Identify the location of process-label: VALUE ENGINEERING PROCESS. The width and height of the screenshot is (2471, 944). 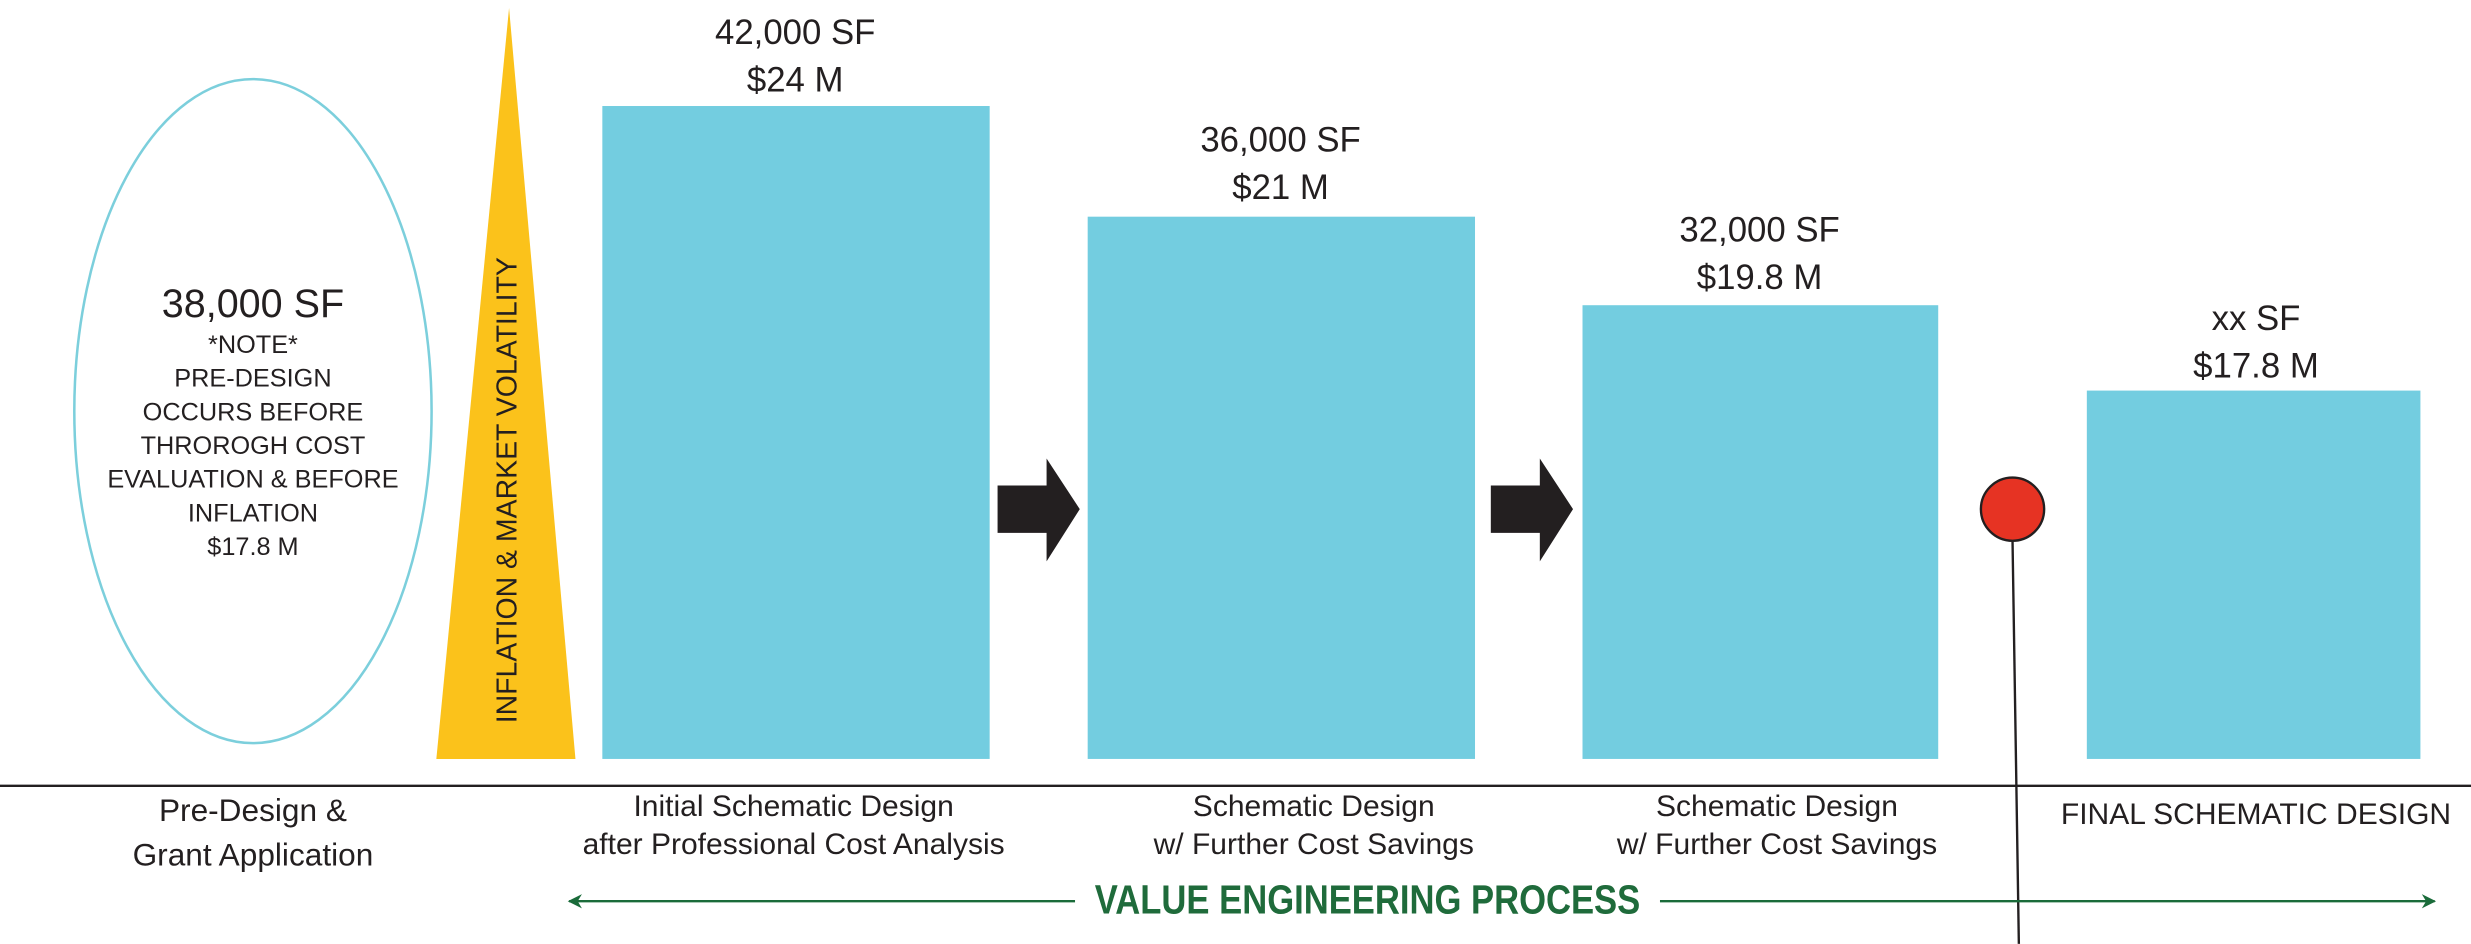
(1367, 900).